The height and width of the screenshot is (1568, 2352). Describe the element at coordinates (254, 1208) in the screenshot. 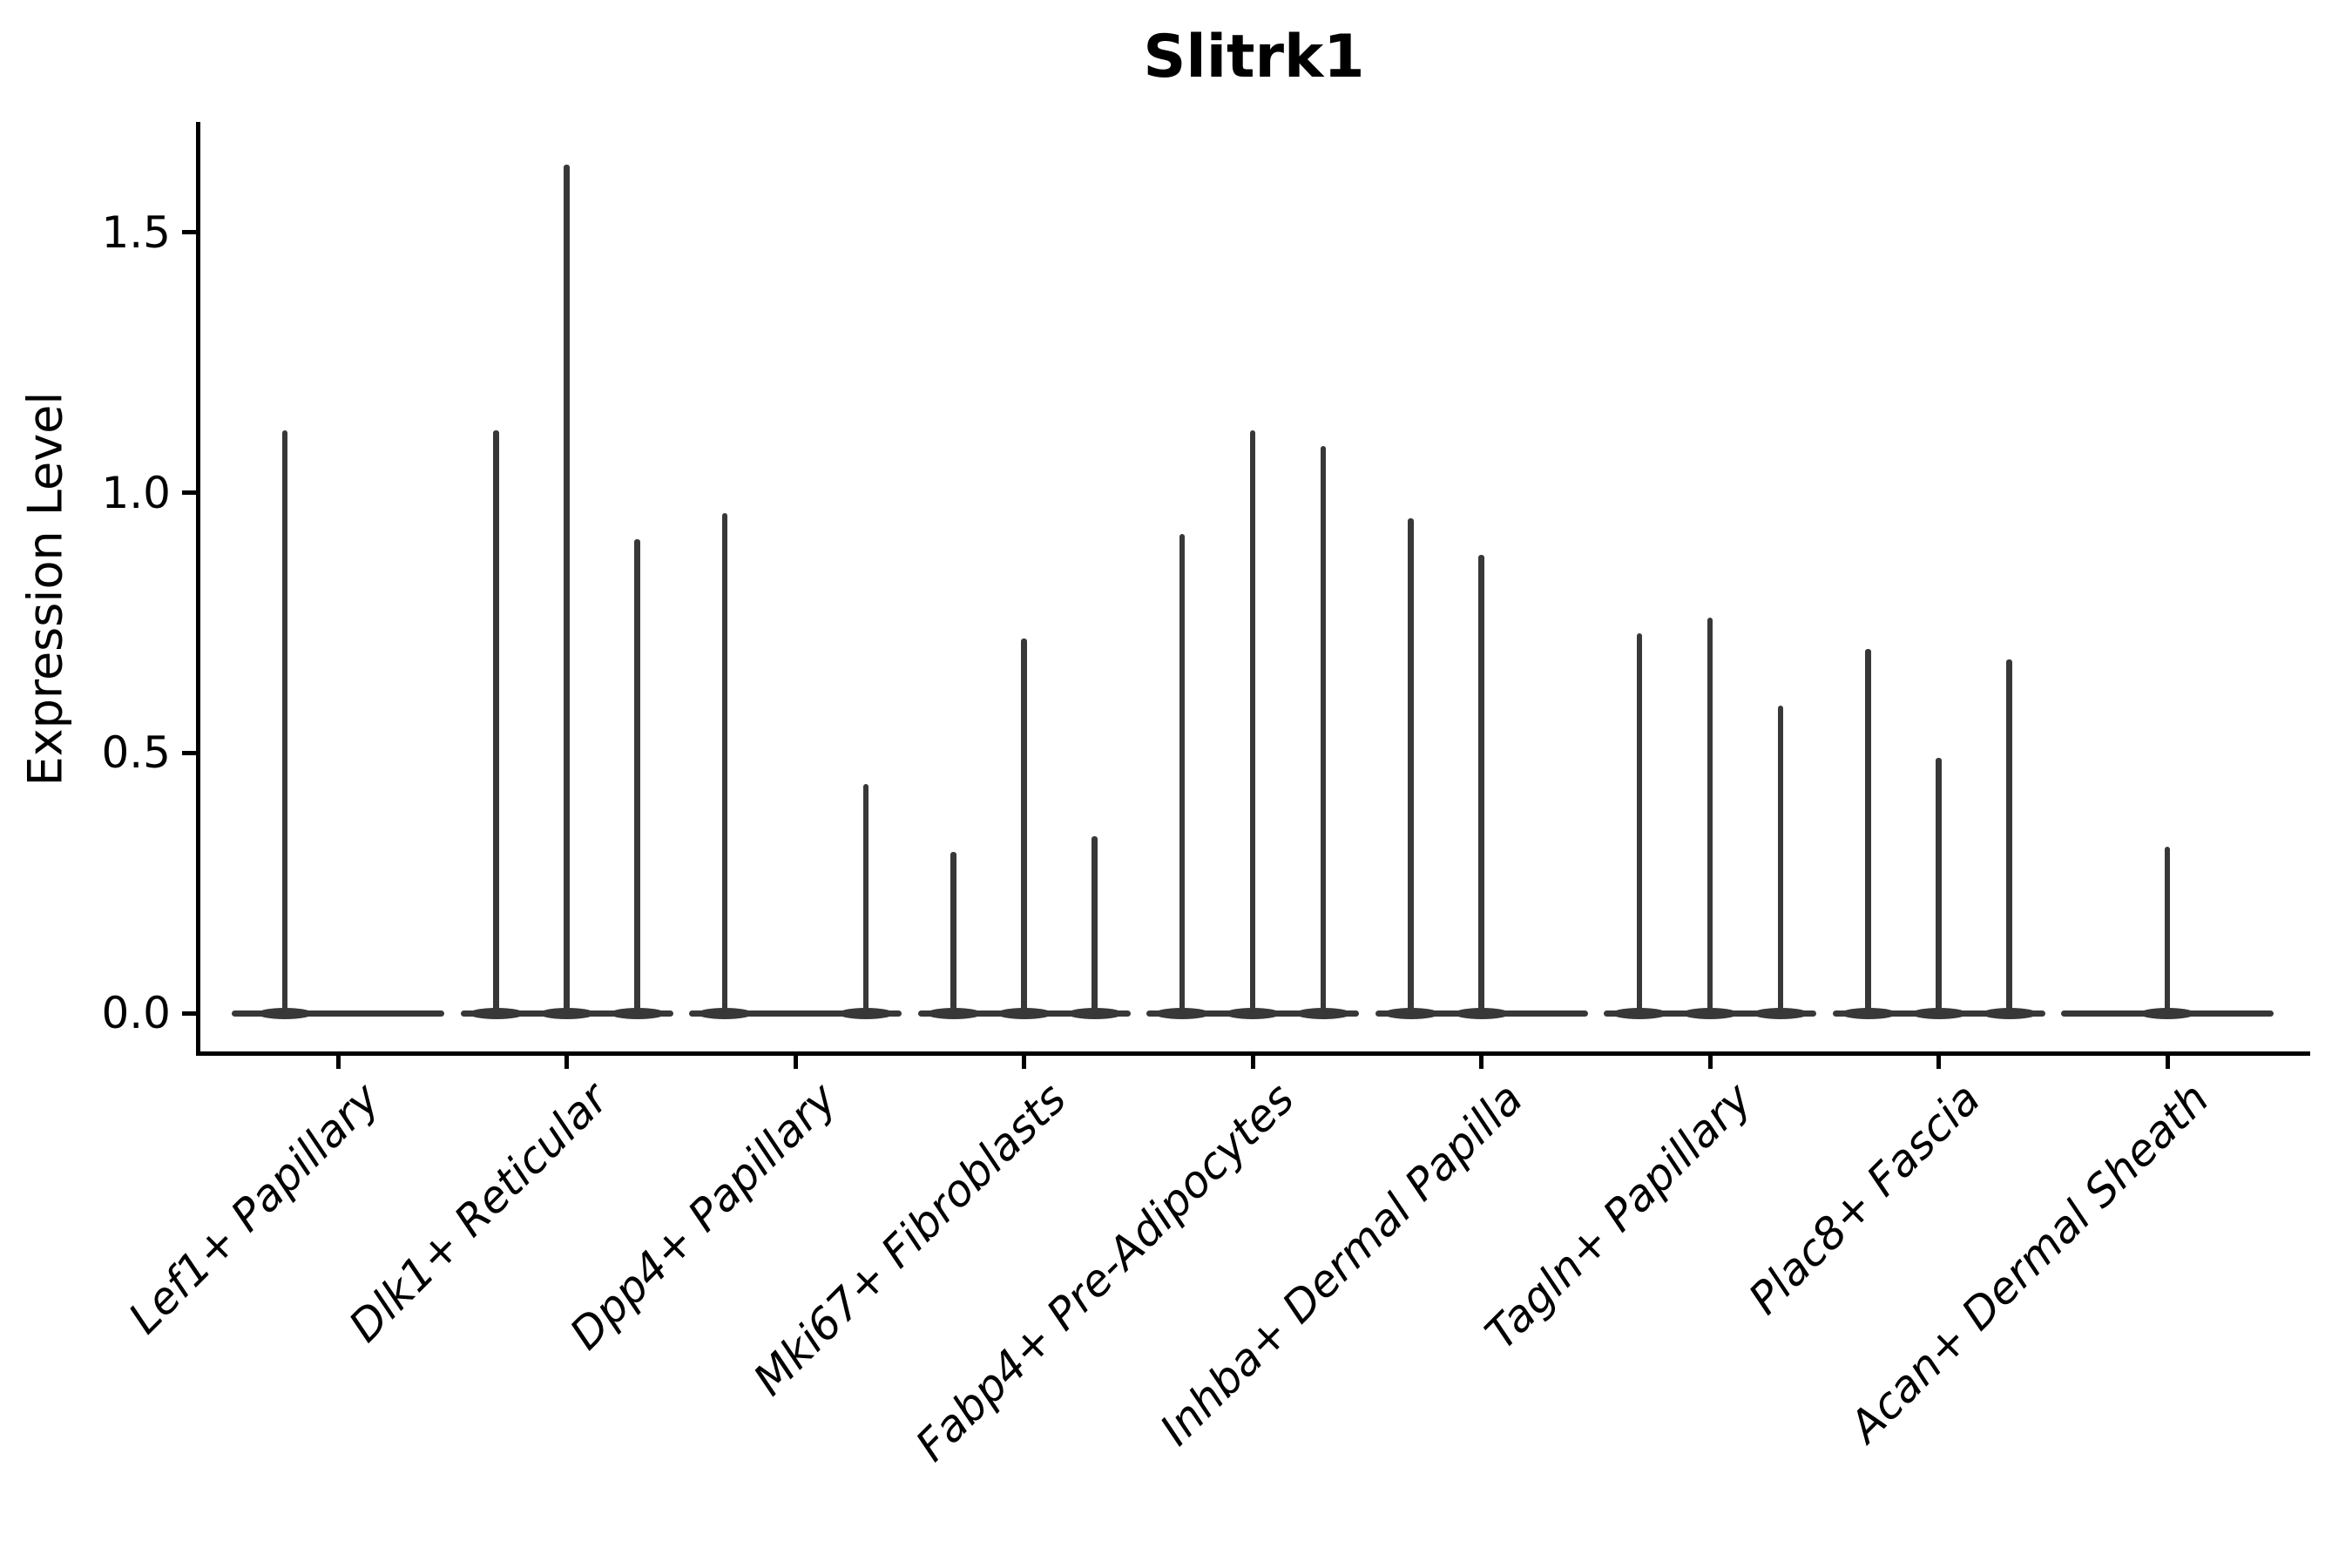

I see `x-tick-label: Lef1+ Papillary` at that location.